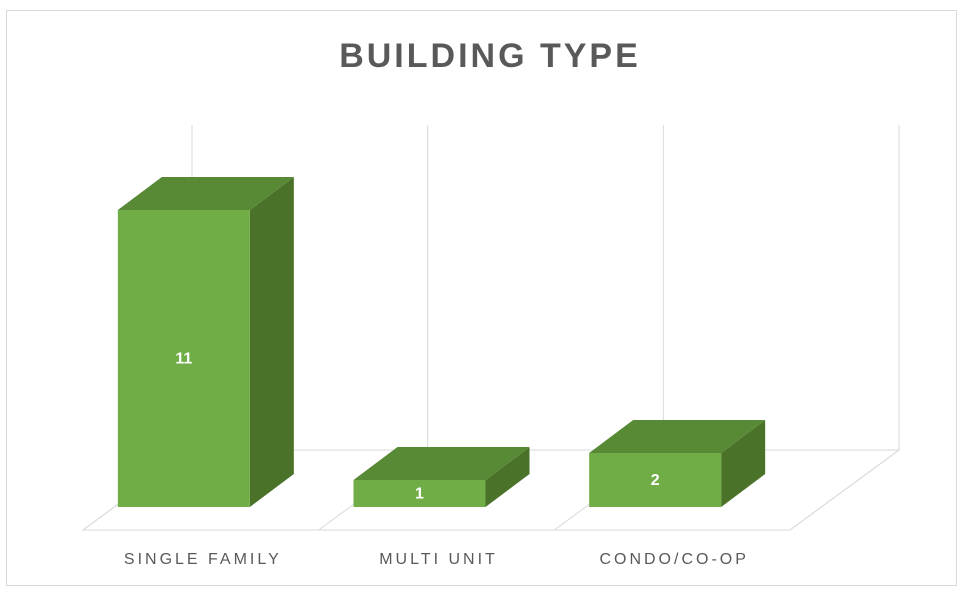  Describe the element at coordinates (203, 559) in the screenshot. I see `x-tick-label: SINGLE FAMILY` at that location.